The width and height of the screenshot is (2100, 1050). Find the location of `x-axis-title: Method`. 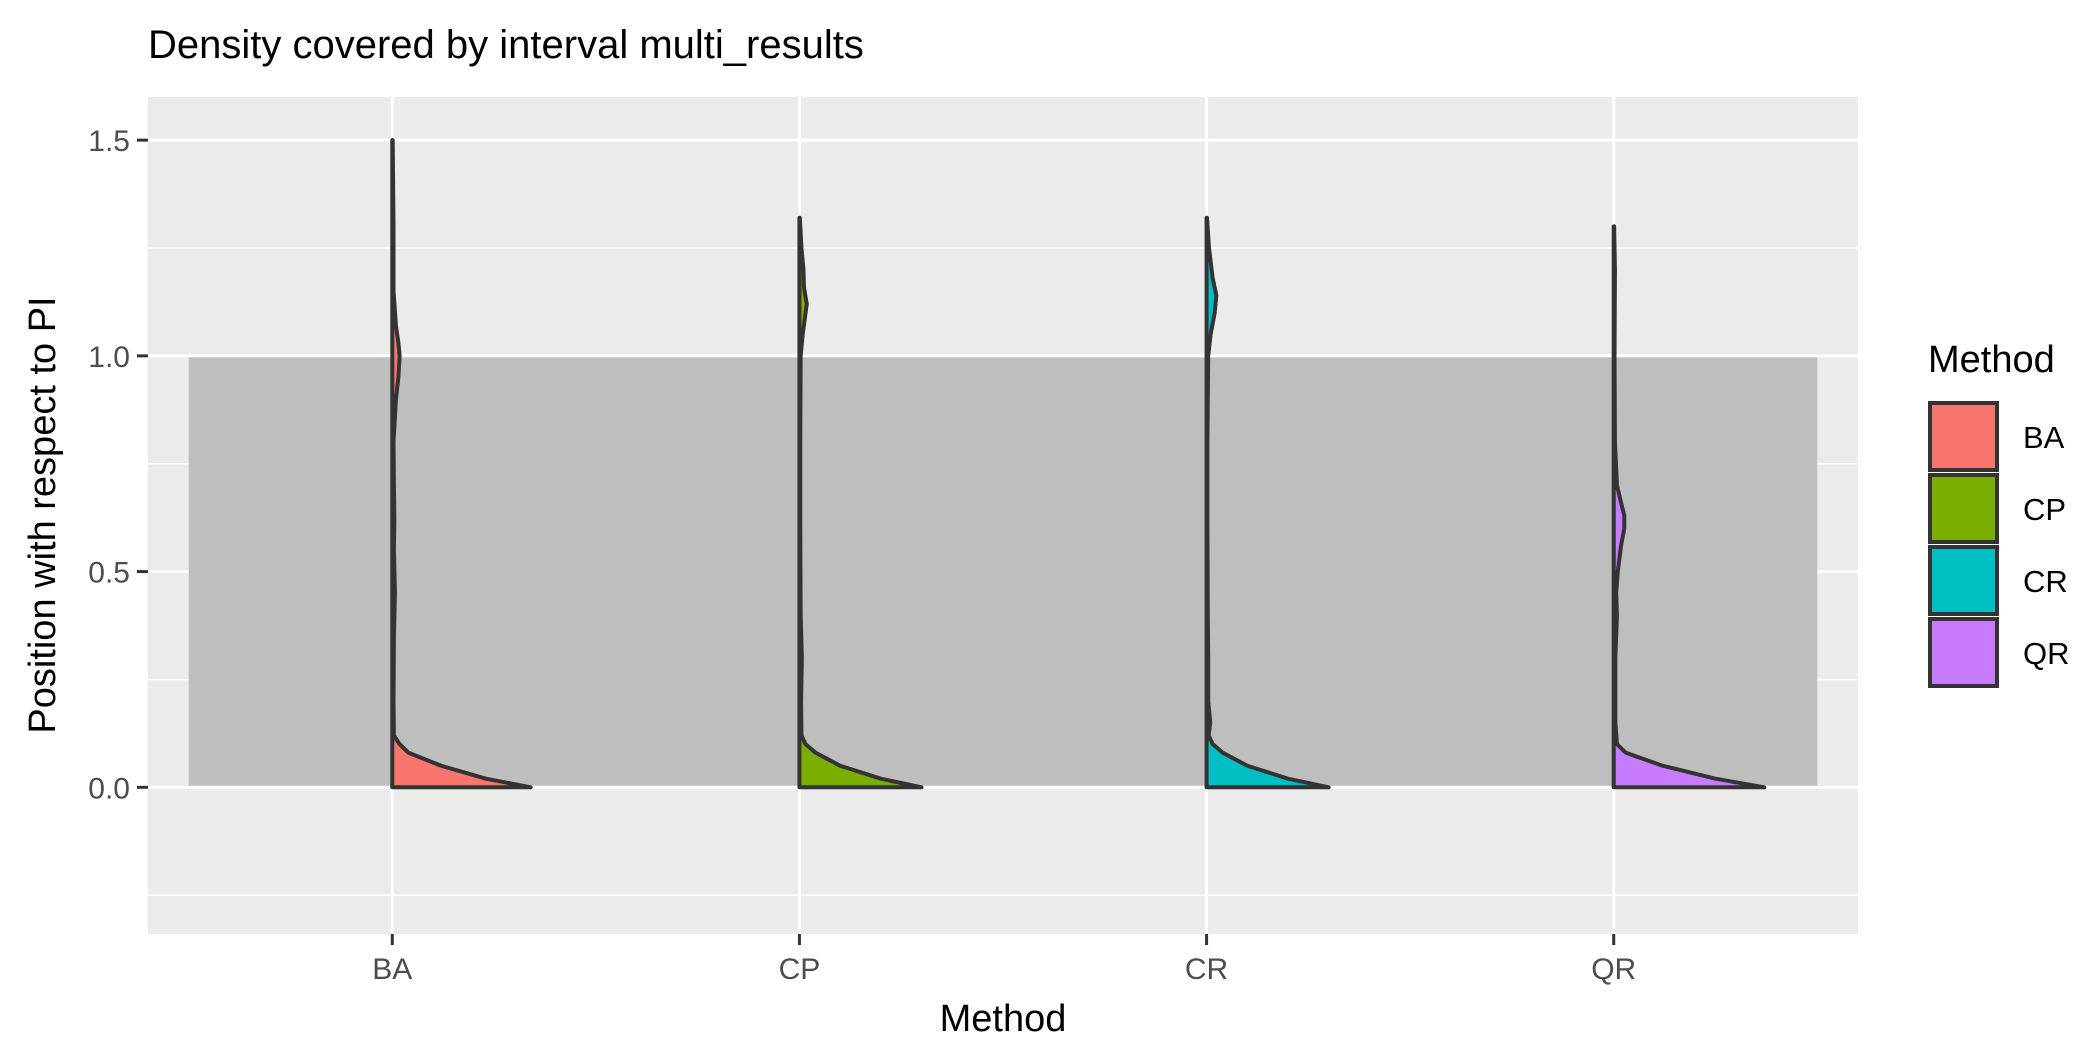

x-axis-title: Method is located at coordinates (1003, 1019).